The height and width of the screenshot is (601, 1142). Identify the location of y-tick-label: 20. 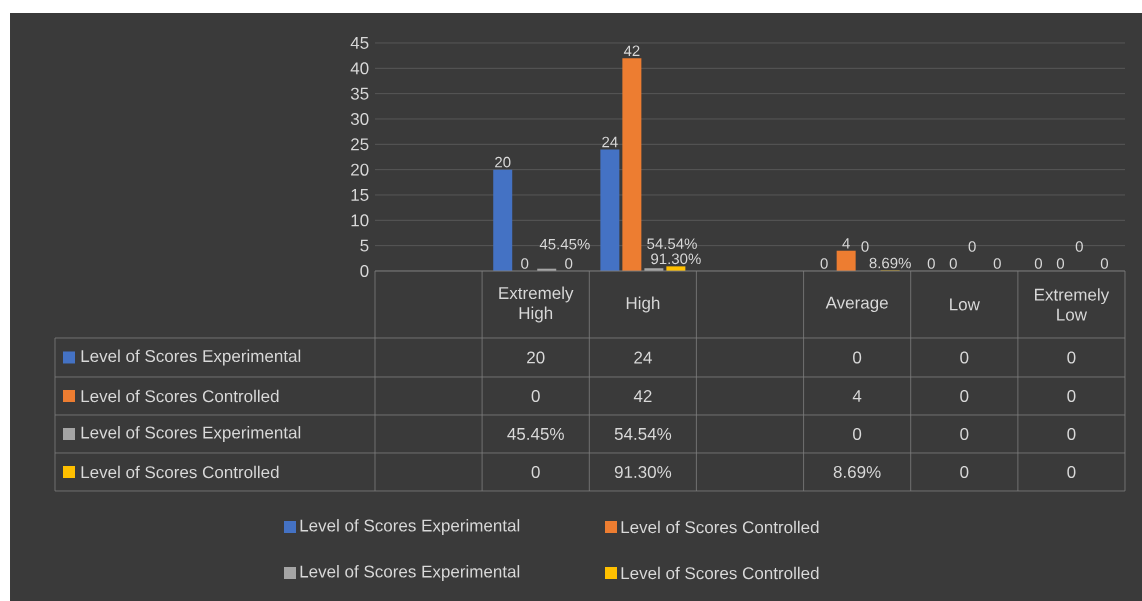
(360, 169).